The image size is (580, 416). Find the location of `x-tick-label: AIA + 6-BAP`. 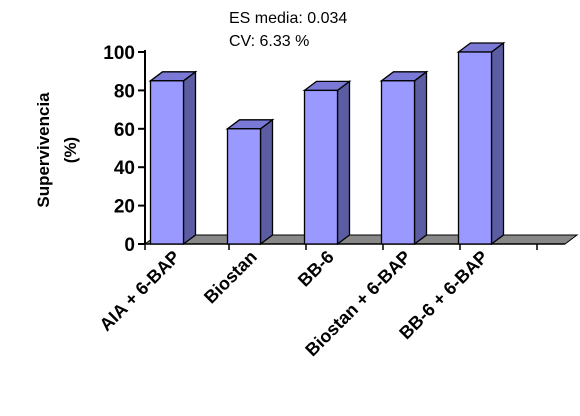

x-tick-label: AIA + 6-BAP is located at coordinates (140, 291).